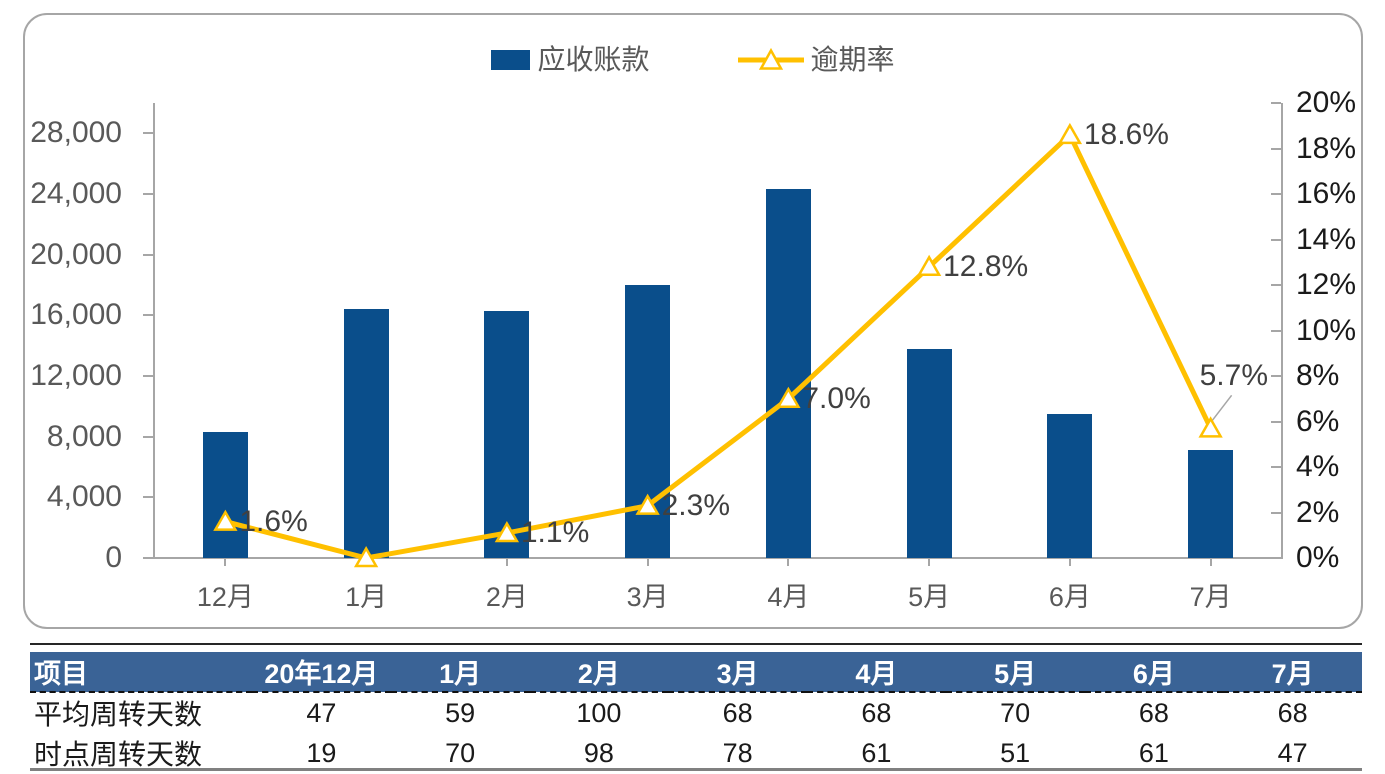 The image size is (1385, 774). I want to click on left-axis-tick-label: 28,000, so click(76, 133).